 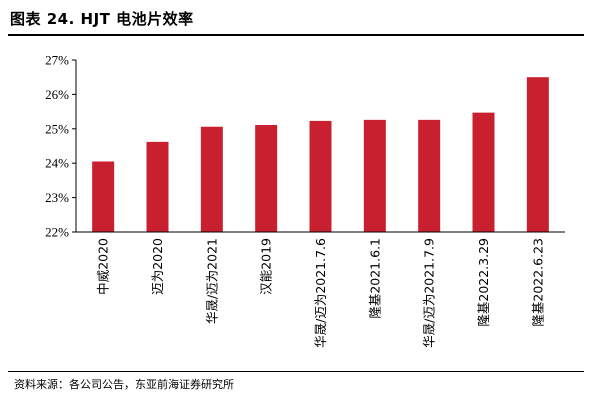 I want to click on x-tick-label: 迈为2020, so click(x=157, y=266).